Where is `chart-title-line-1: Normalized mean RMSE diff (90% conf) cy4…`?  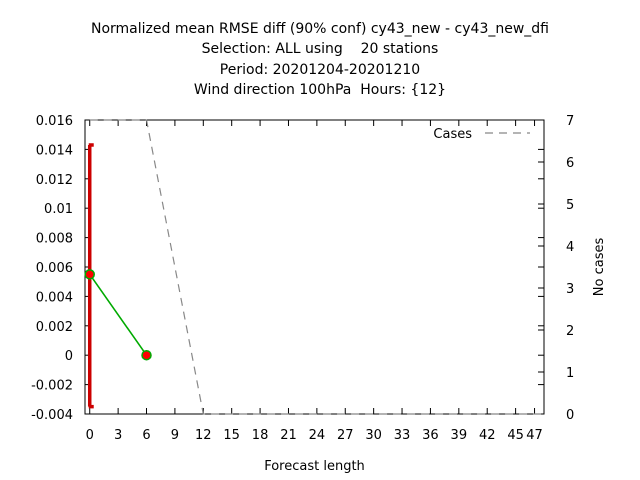
chart-title-line-1: Normalized mean RMSE diff (90% conf) cy4… is located at coordinates (320, 29).